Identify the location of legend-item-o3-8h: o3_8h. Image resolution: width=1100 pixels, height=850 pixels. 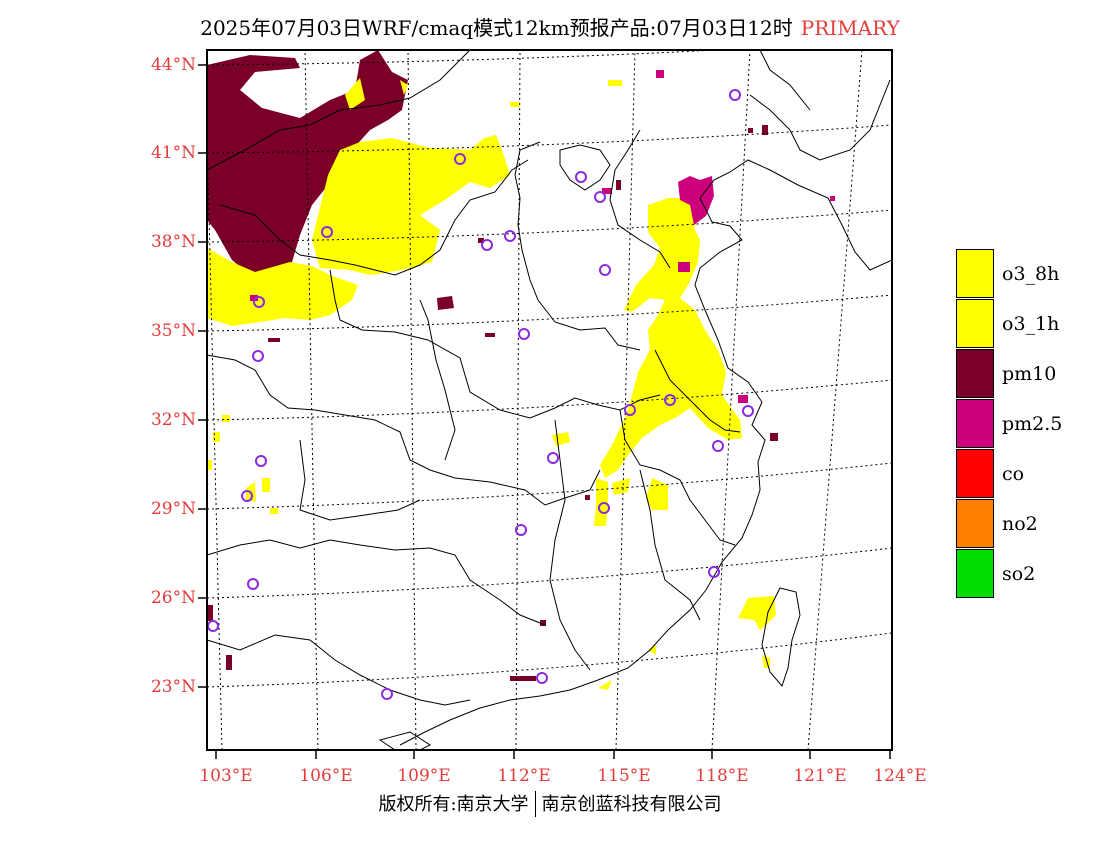
(1016, 274).